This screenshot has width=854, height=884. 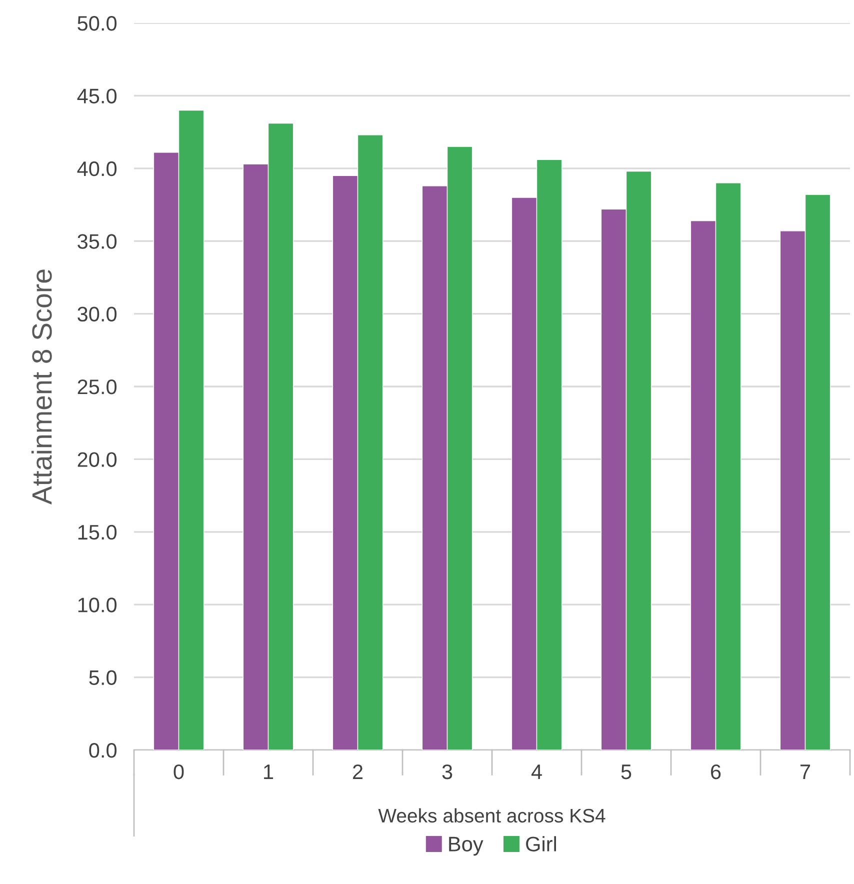 I want to click on y-tick-label: 10.0, so click(x=97, y=605).